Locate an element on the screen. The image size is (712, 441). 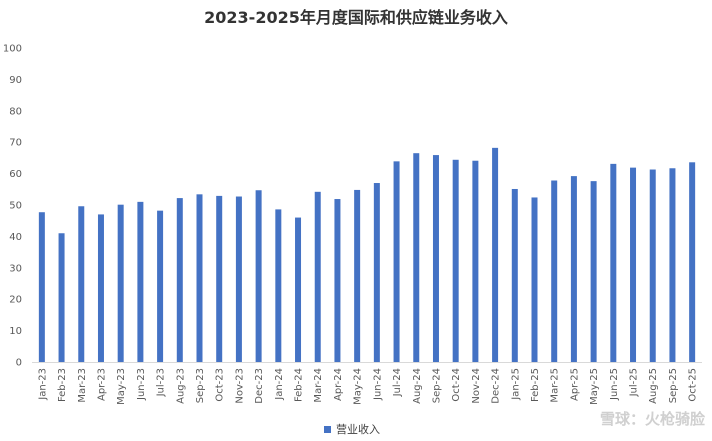
x-tick-label: Oct-24 is located at coordinates (456, 385).